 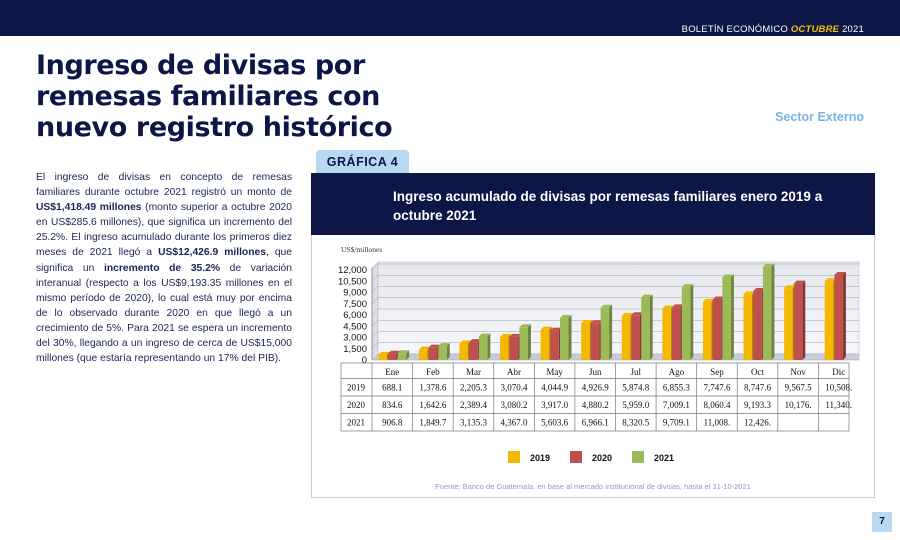 I want to click on data-label: 4,926.9, so click(x=596, y=388).